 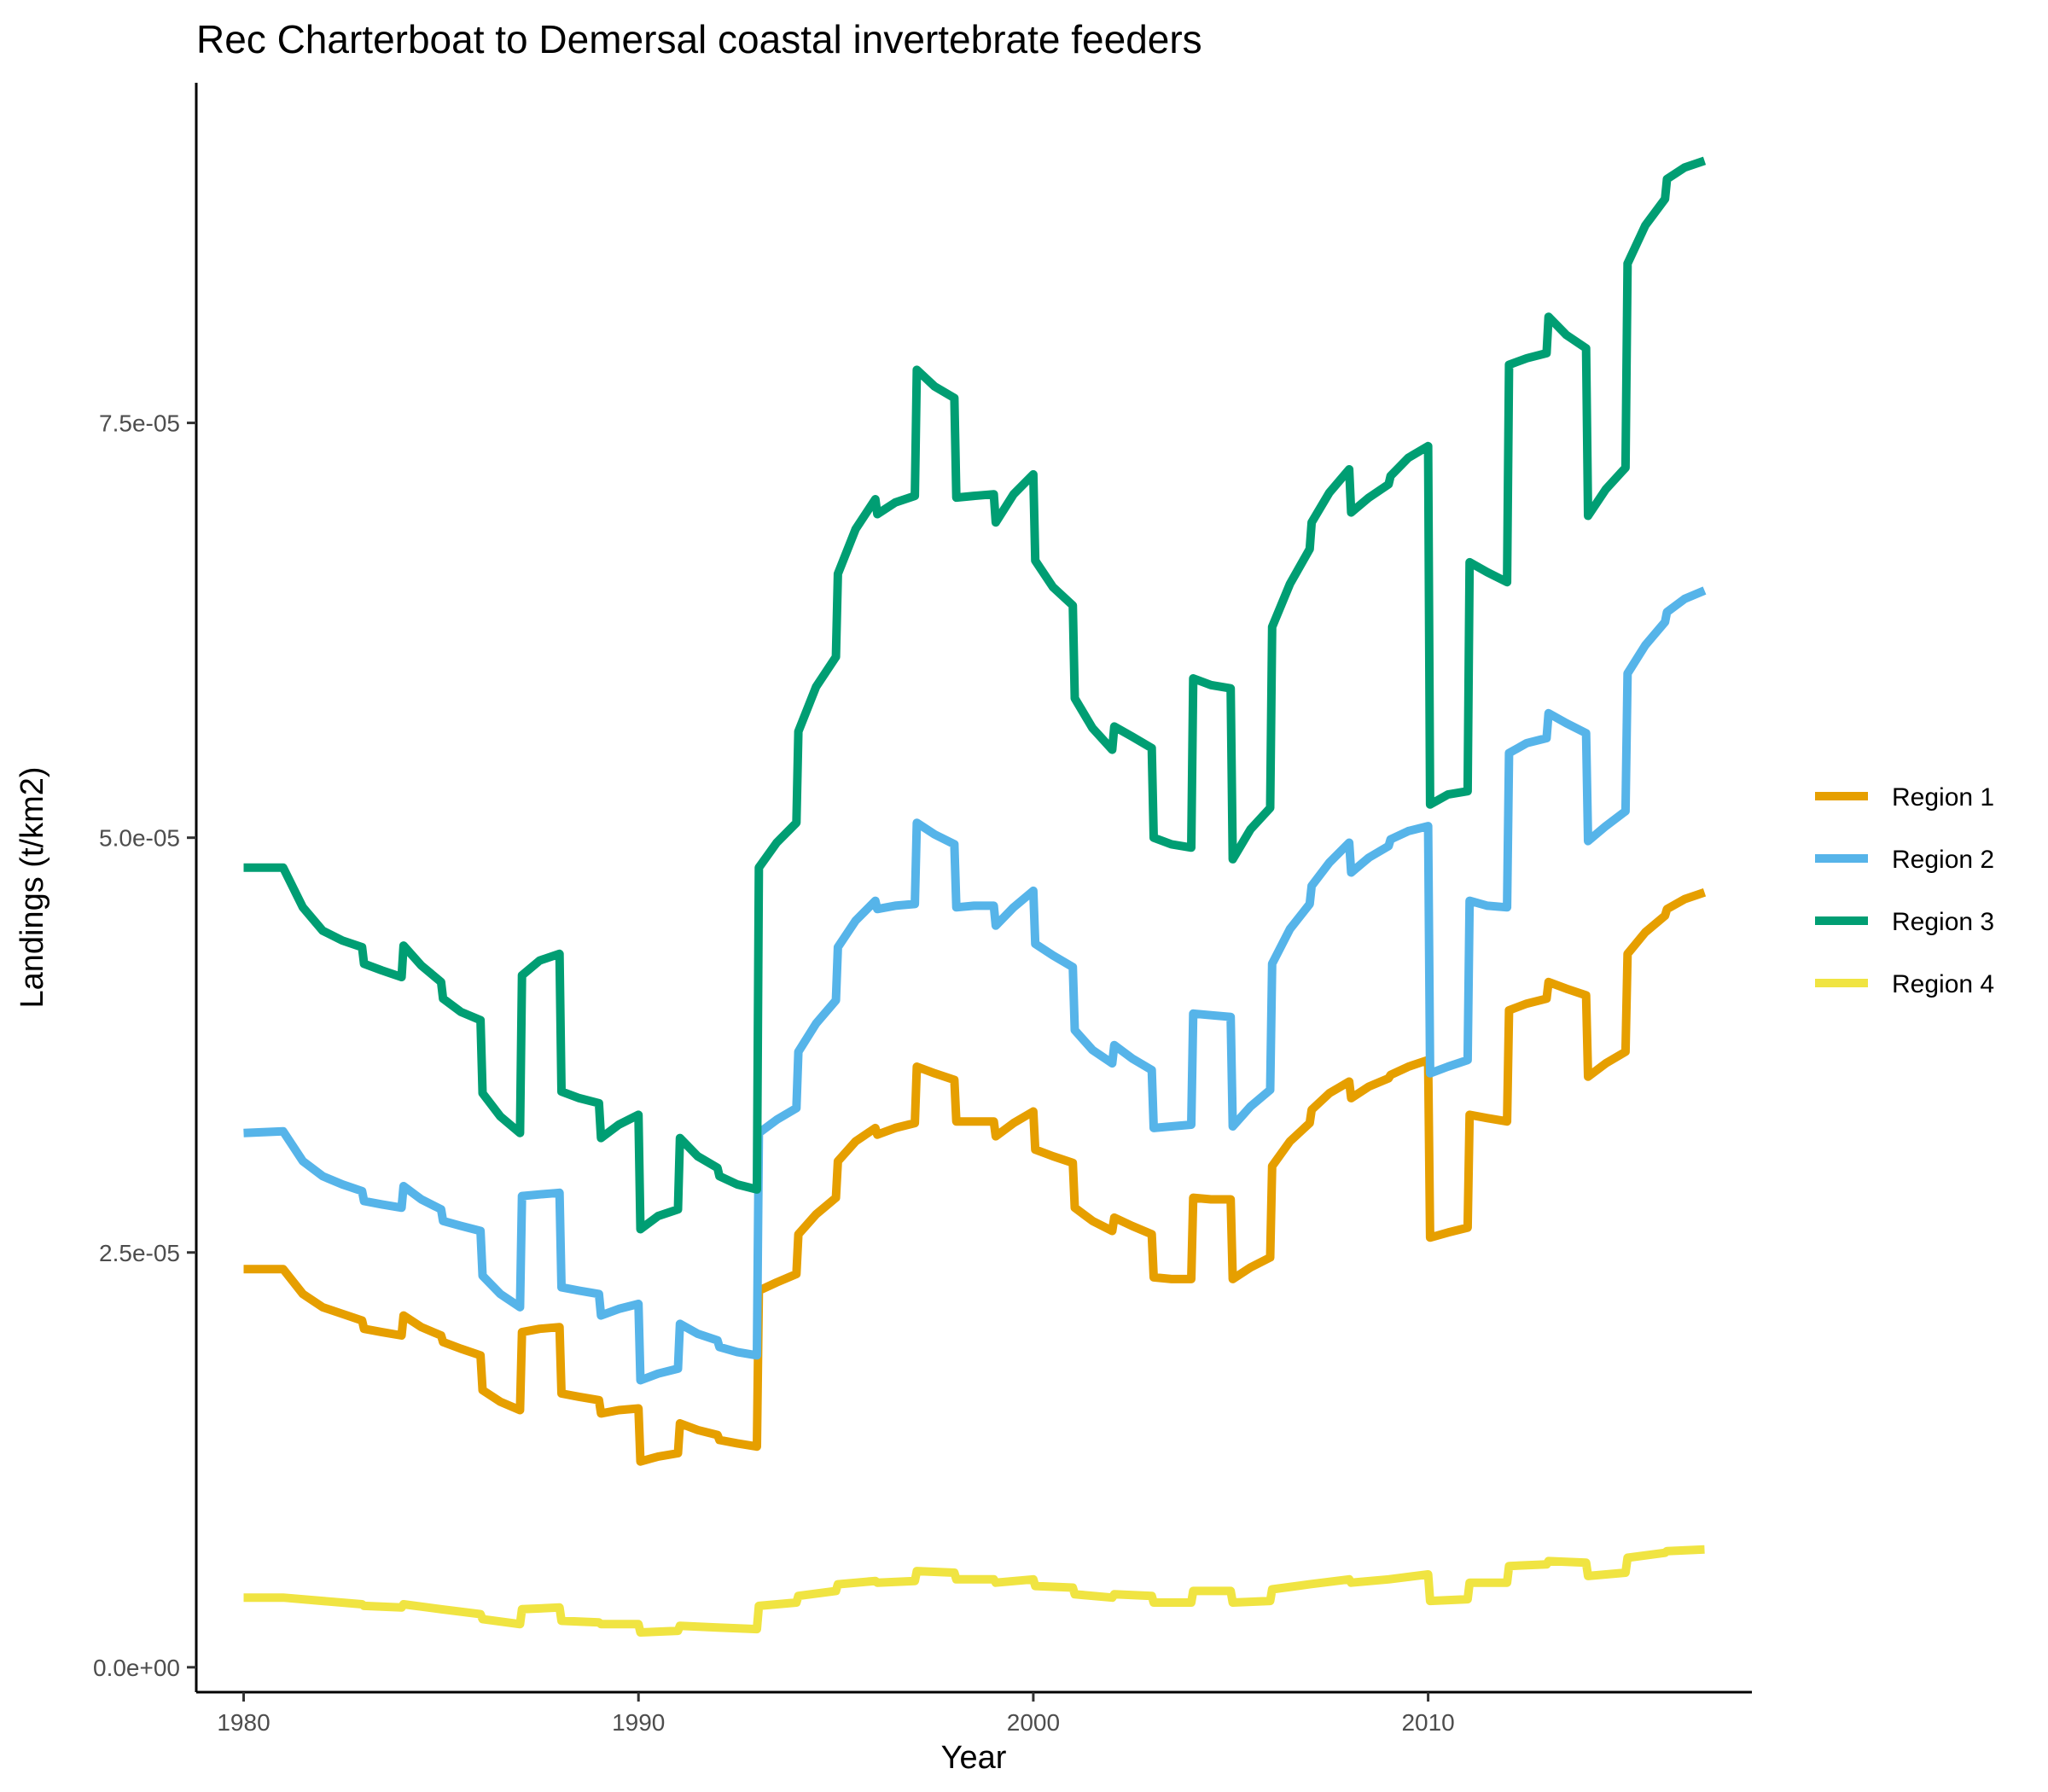 What do you see at coordinates (139, 1253) in the screenshot?
I see `y-tick-label: 2.5e-05` at bounding box center [139, 1253].